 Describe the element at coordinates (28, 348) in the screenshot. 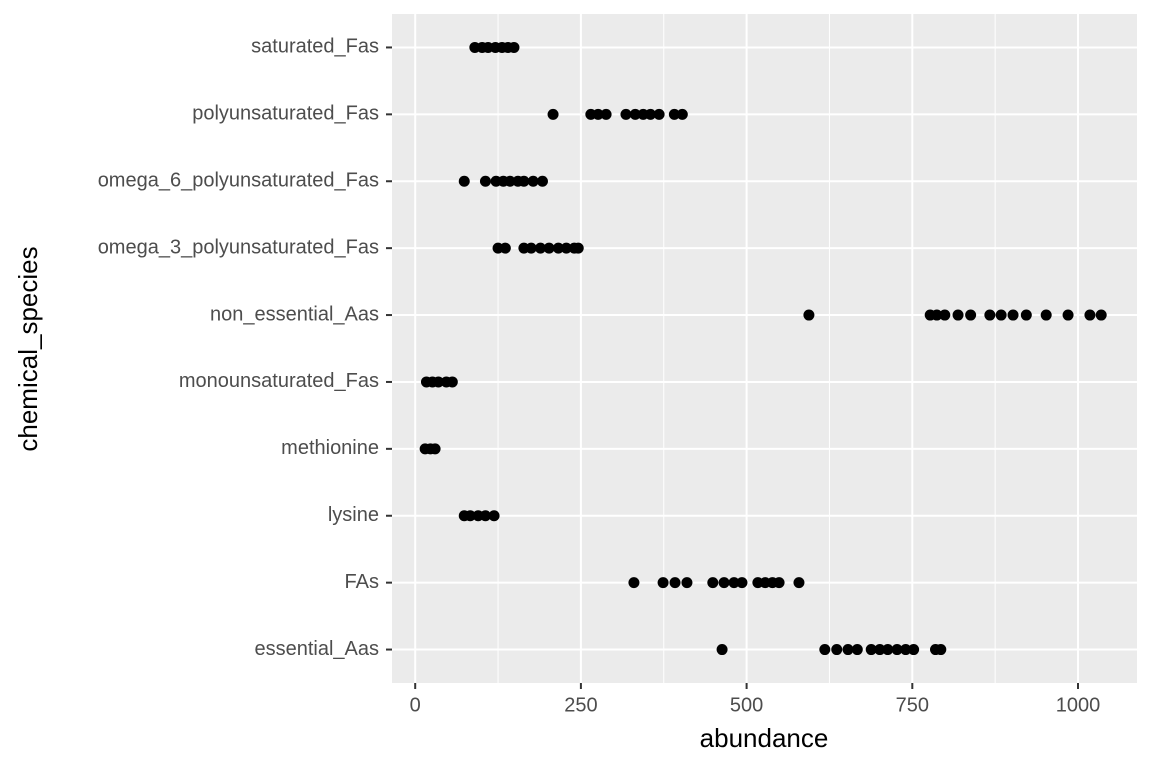

I see `y-axis-title: chemical_species` at that location.